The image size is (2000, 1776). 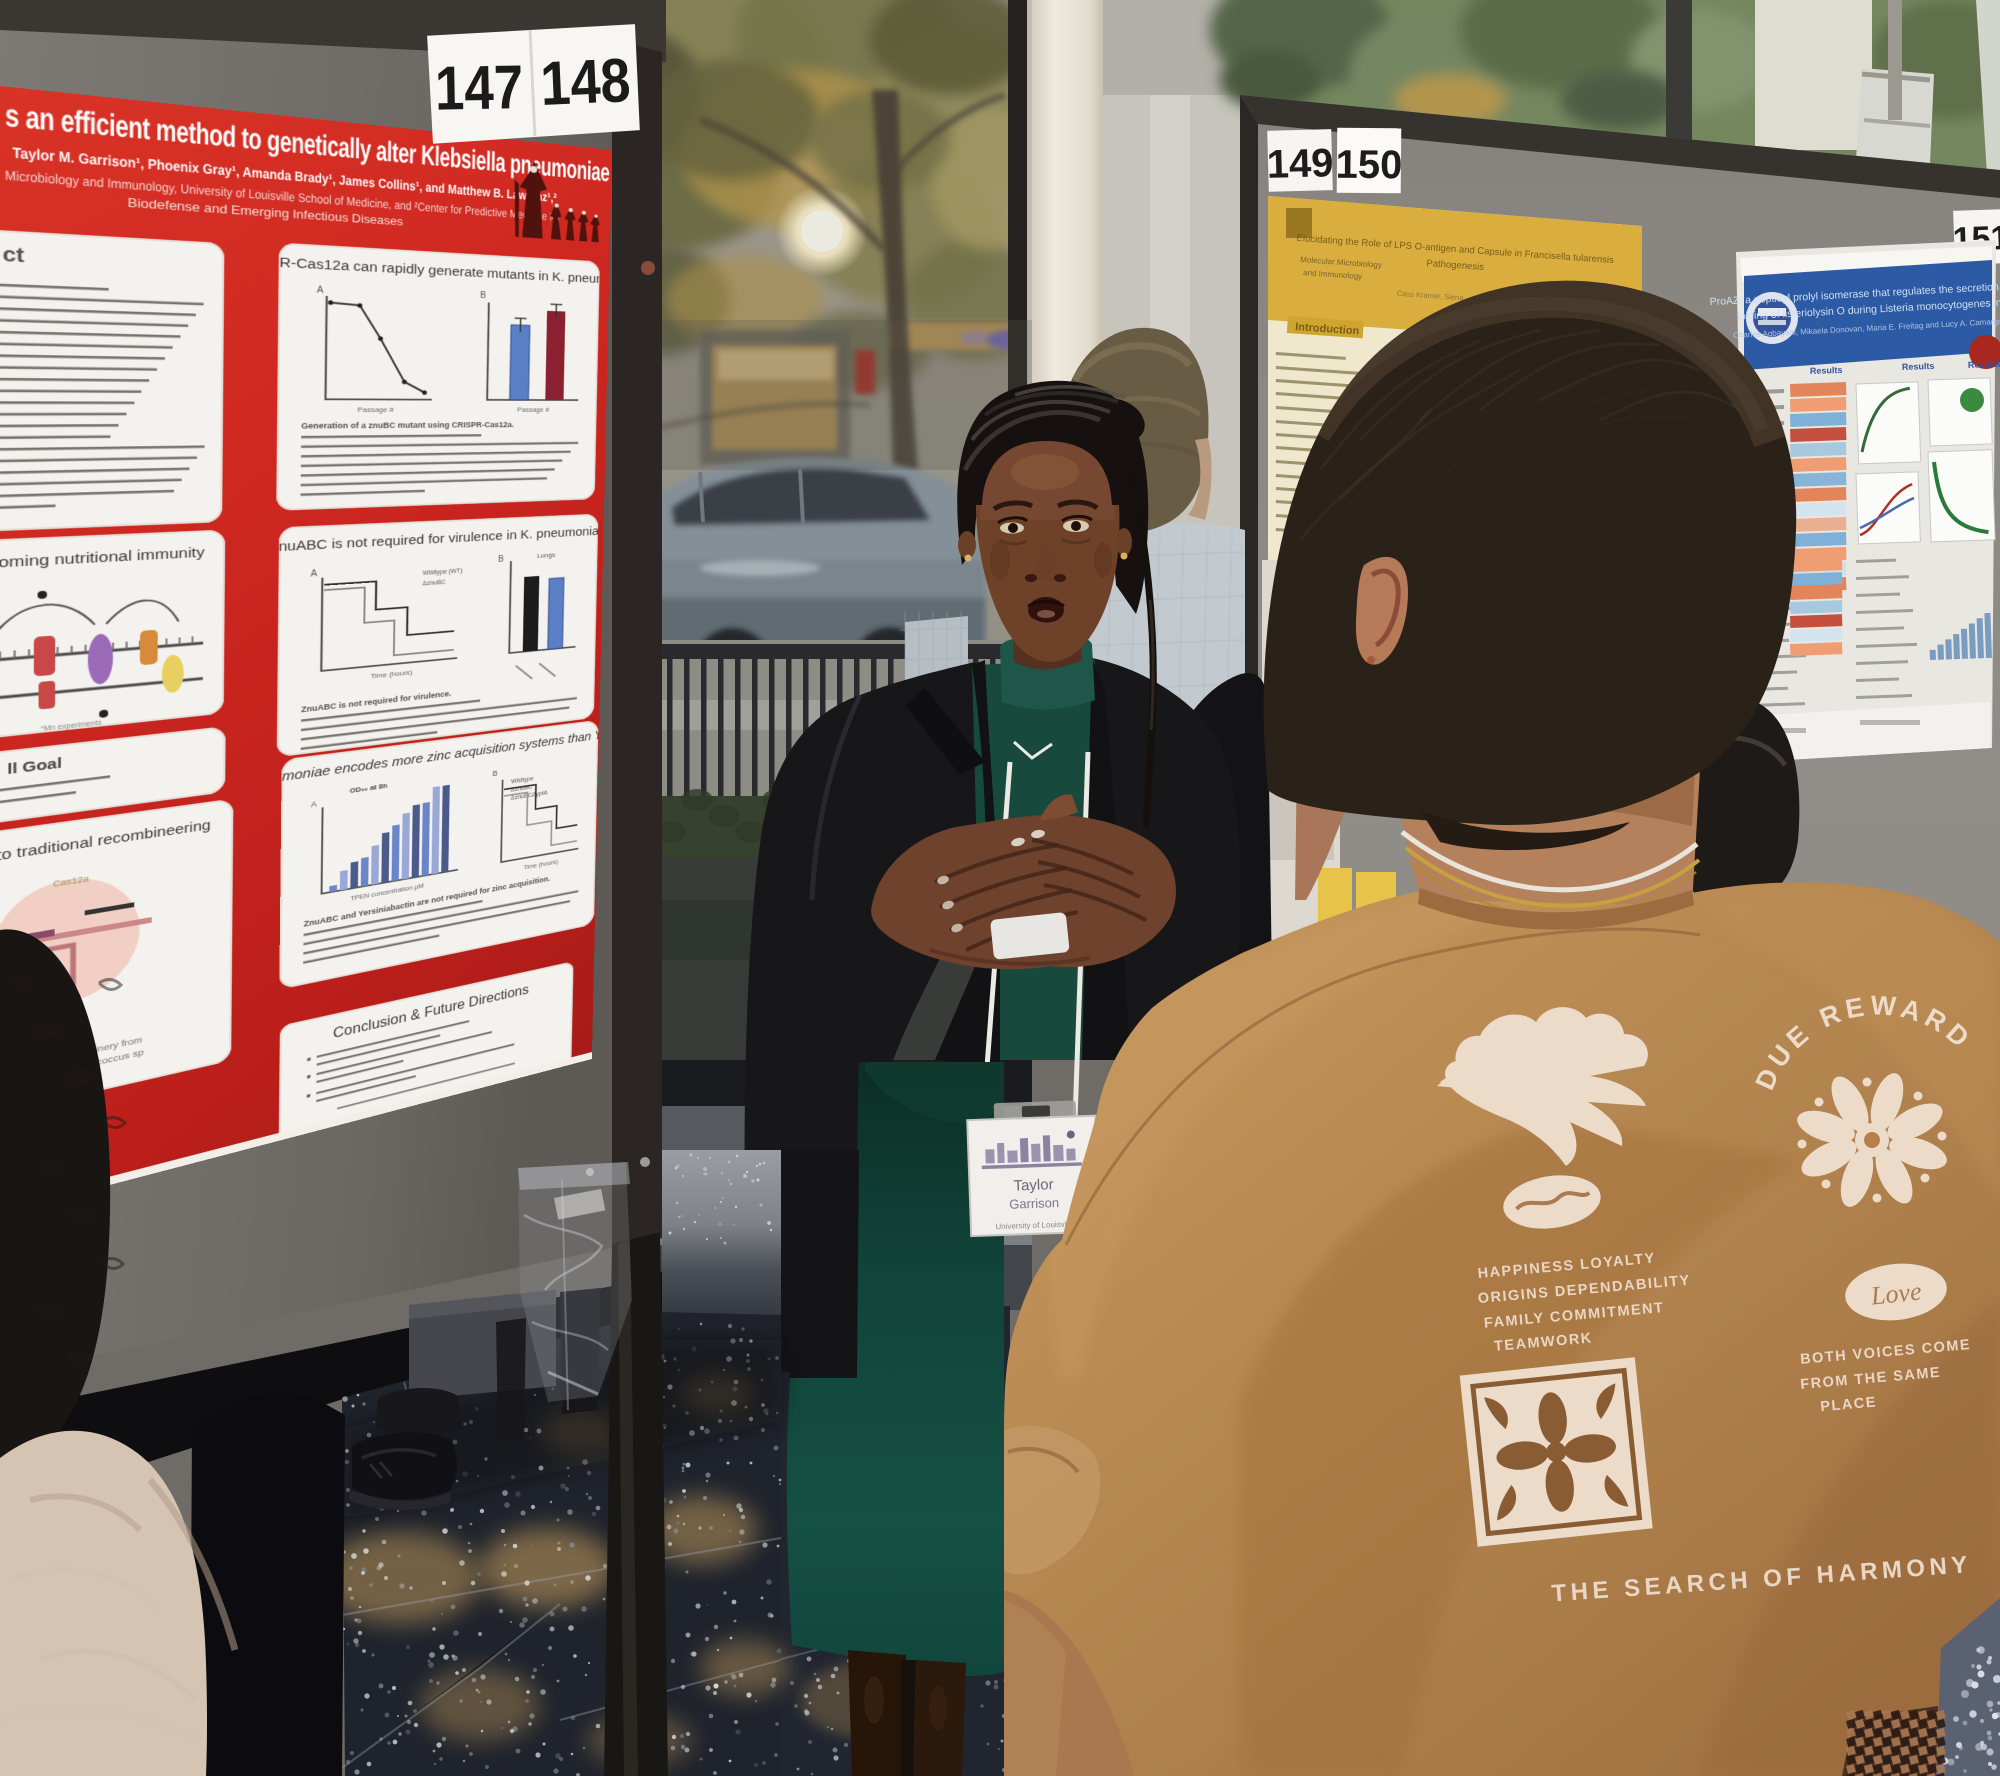 I want to click on svg-text: 150, so click(x=1368, y=165).